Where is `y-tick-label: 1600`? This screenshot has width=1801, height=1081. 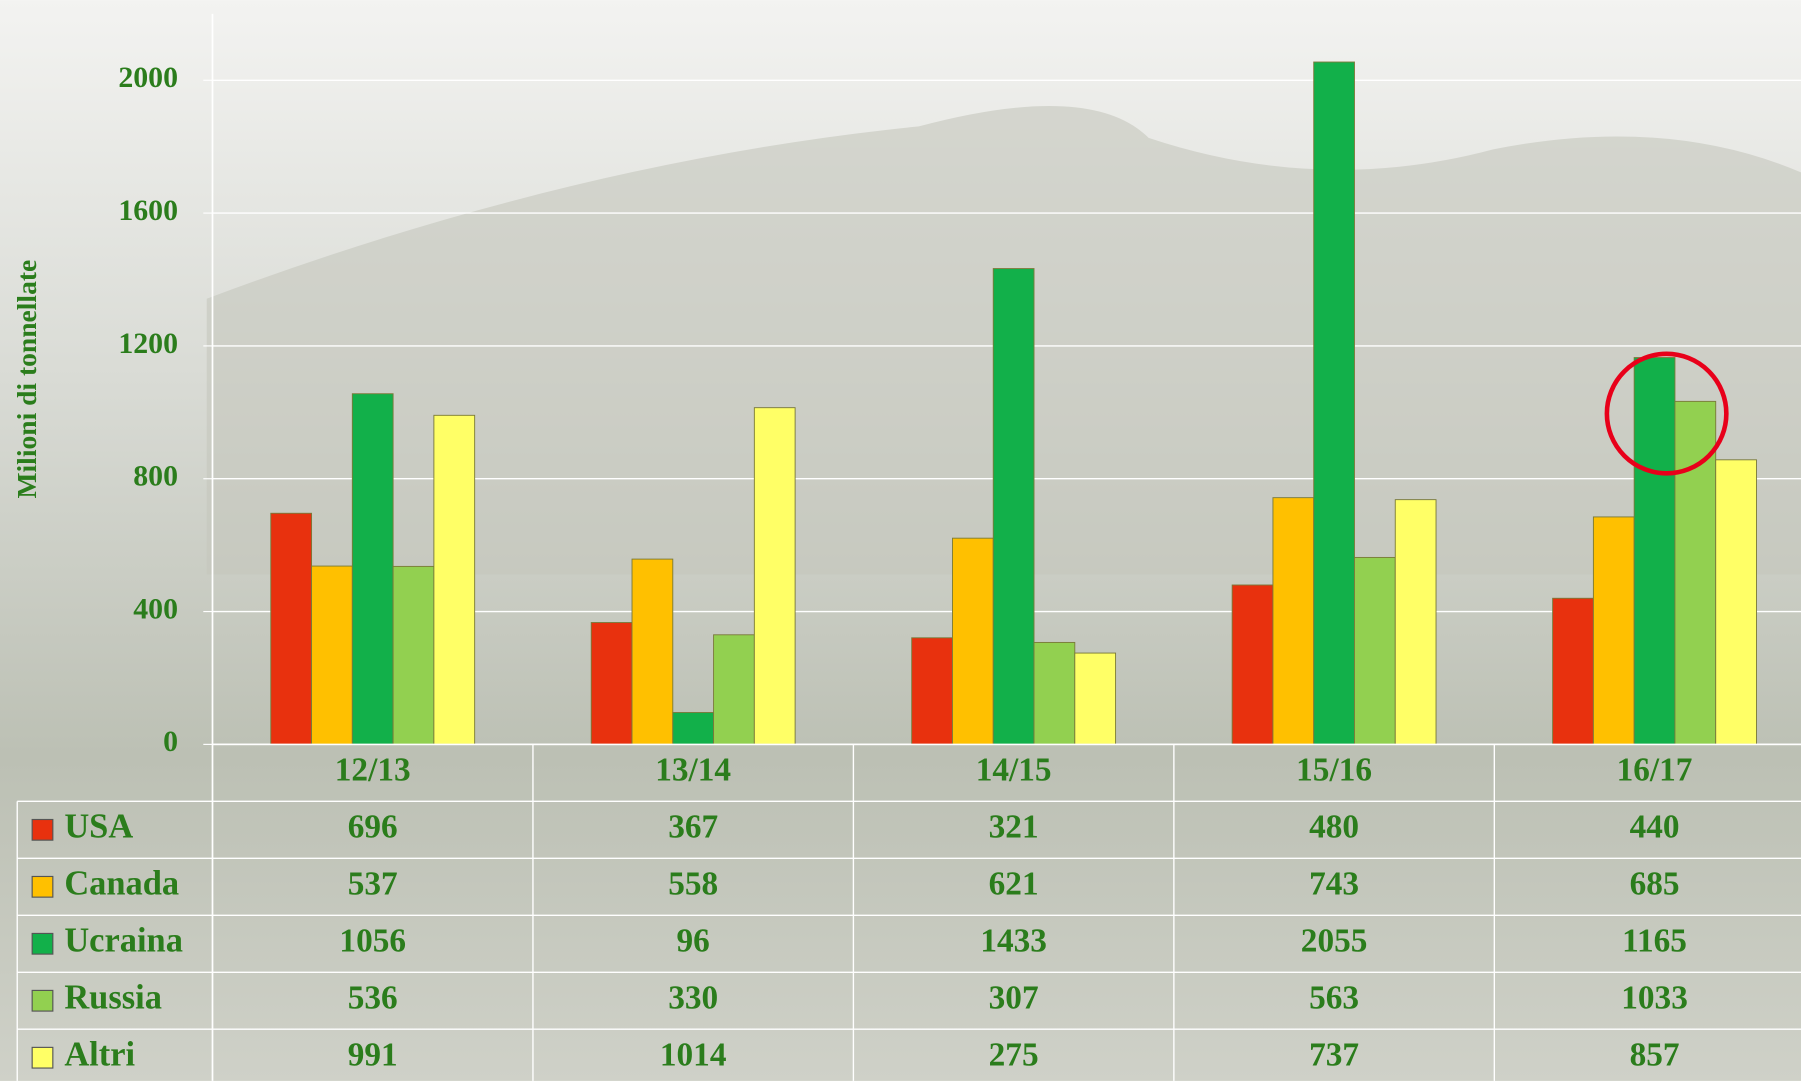 y-tick-label: 1600 is located at coordinates (148, 210).